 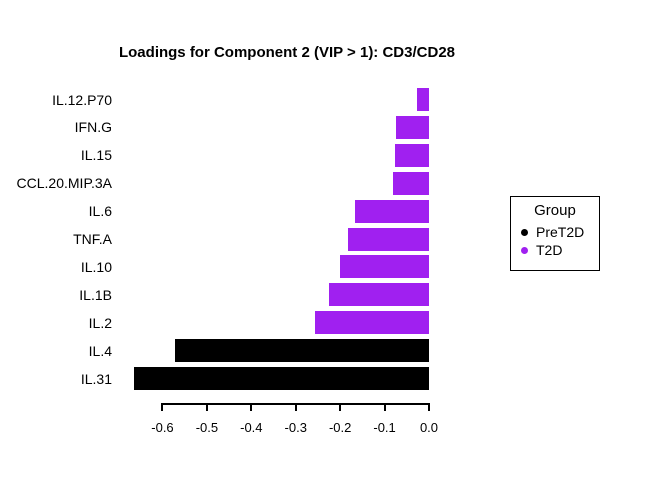 What do you see at coordinates (340, 427) in the screenshot?
I see `tick-label: -0.2` at bounding box center [340, 427].